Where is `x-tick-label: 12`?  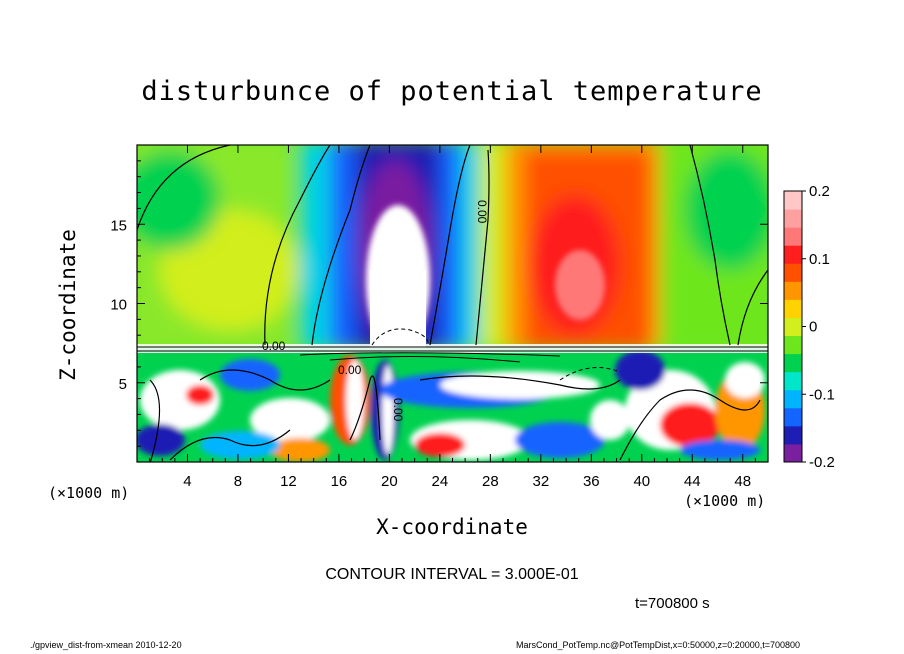 x-tick-label: 12 is located at coordinates (288, 481).